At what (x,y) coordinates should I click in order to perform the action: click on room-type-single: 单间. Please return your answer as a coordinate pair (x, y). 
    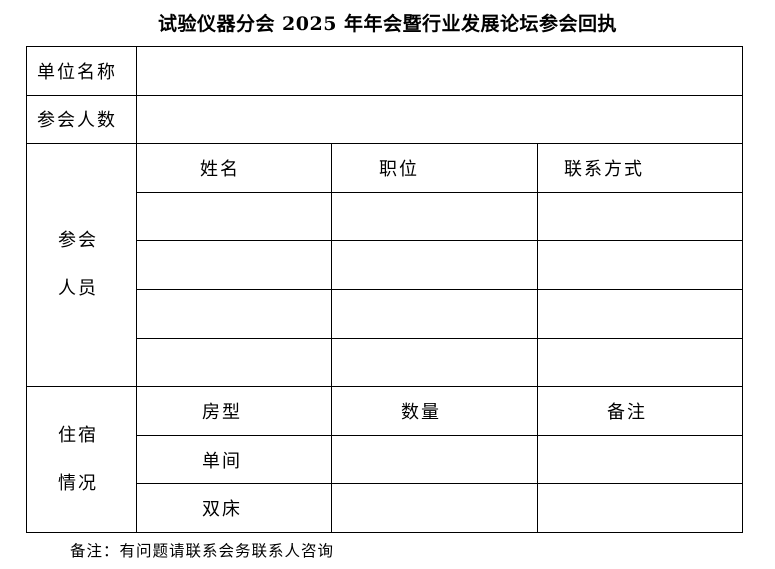
    Looking at the image, I should click on (234, 459).